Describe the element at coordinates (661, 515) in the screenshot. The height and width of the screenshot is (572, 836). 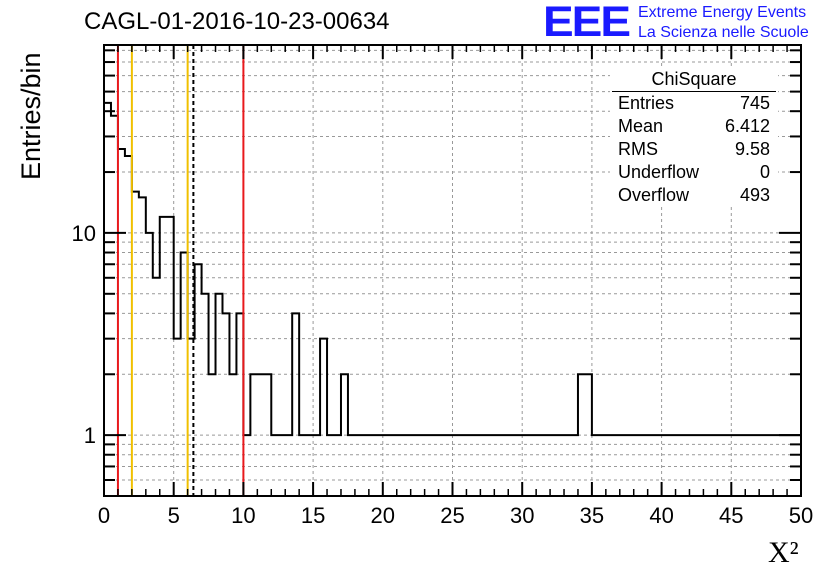
I see `x-tick-label: 40` at that location.